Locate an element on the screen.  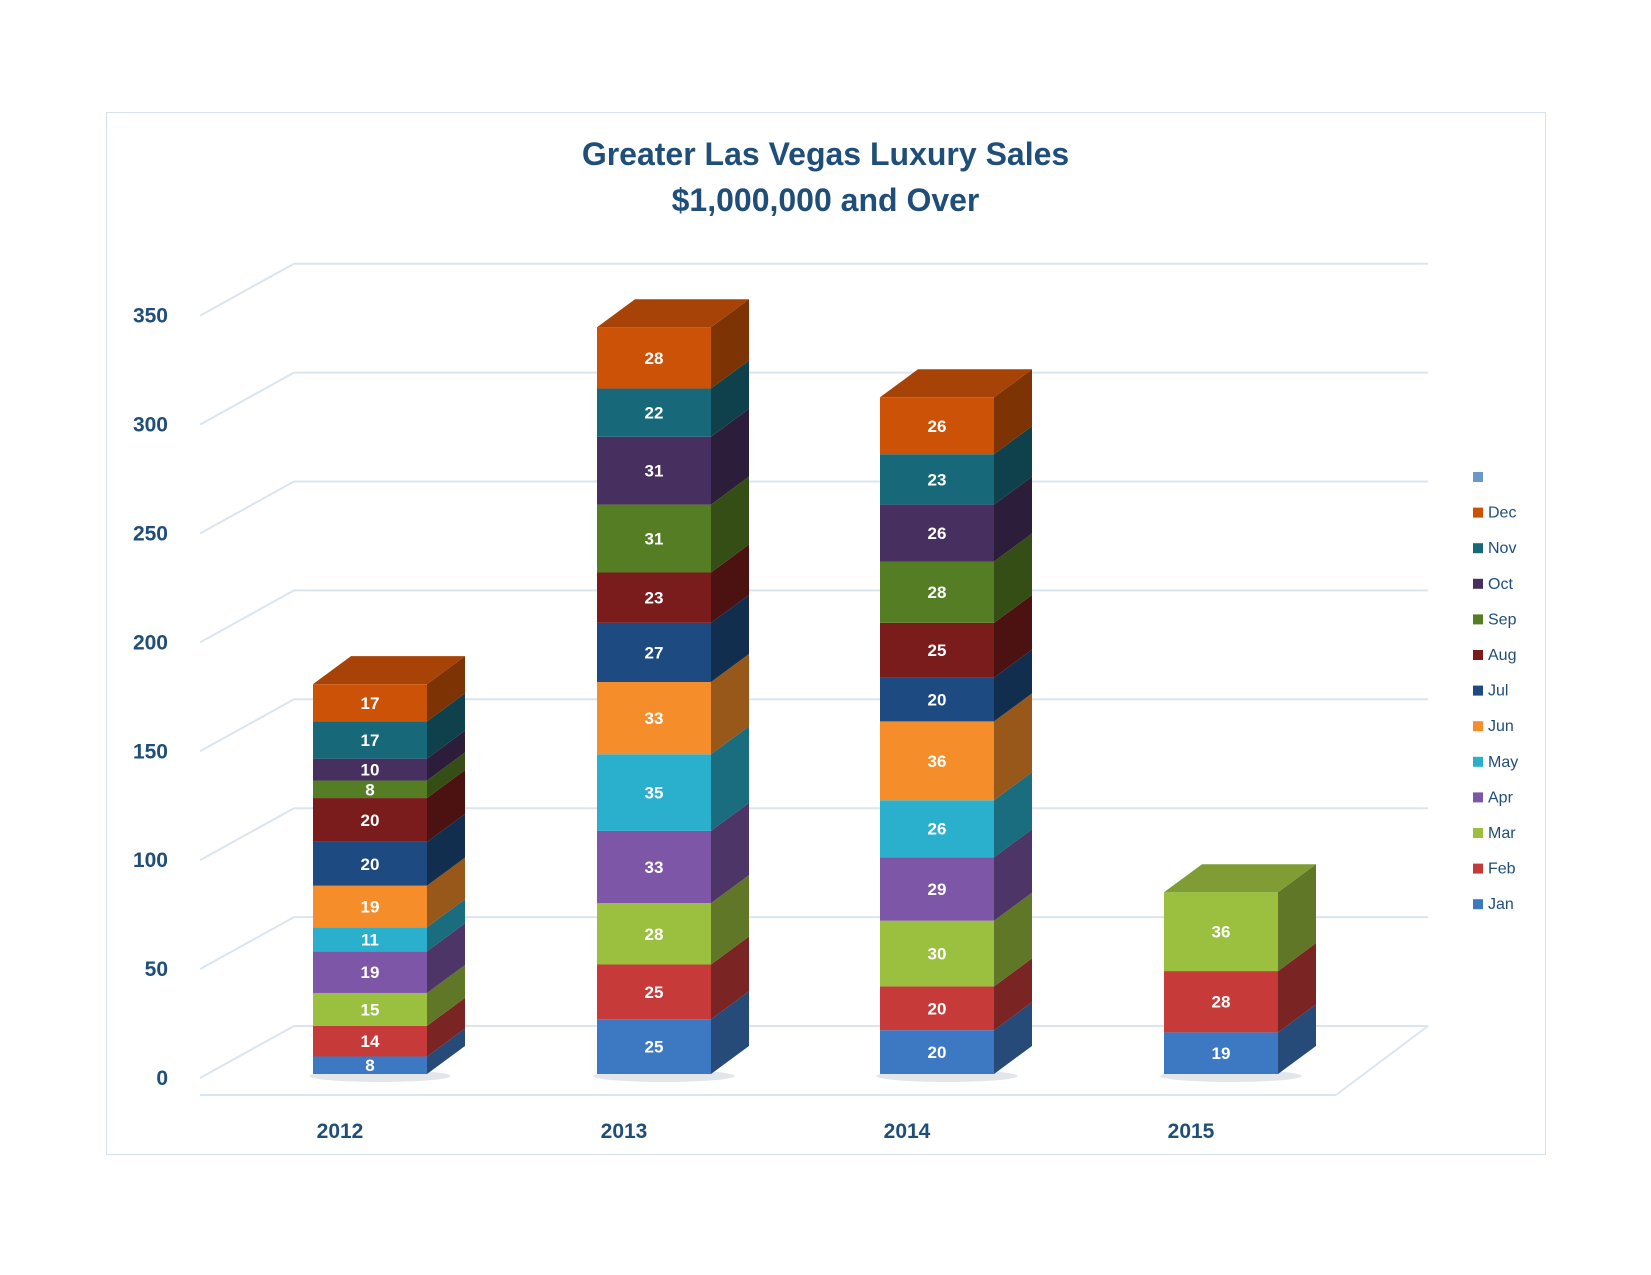
bar-segment-oct is located at coordinates (654, 470).